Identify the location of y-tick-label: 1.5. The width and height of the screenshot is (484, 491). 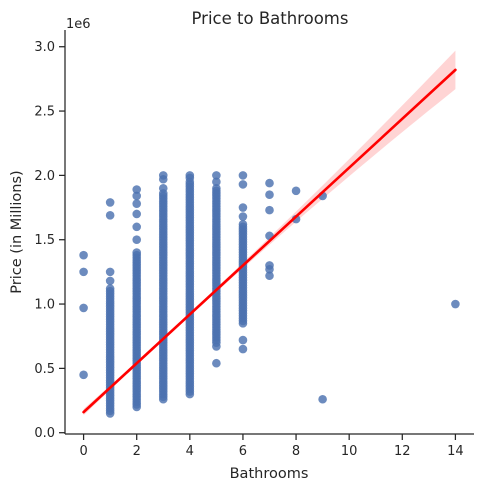
(44, 240).